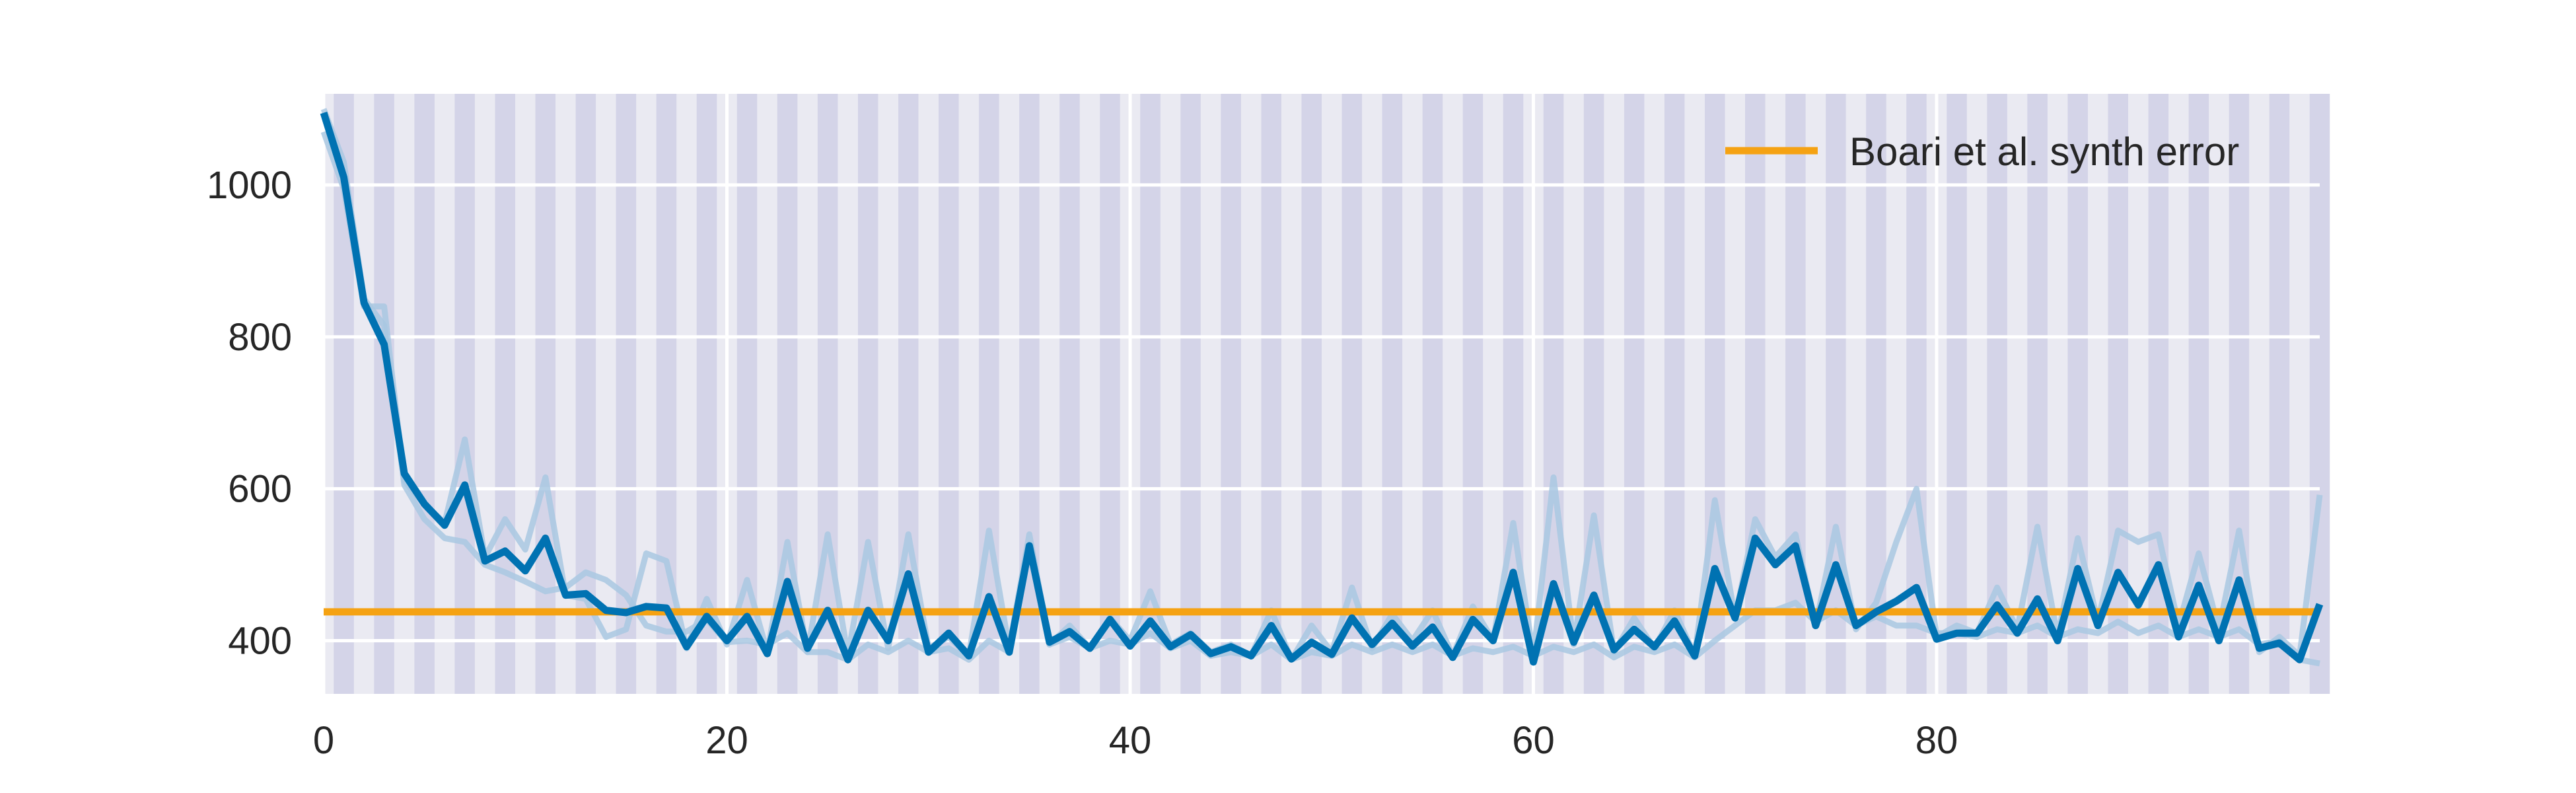  I want to click on legend: Boari et al. synth error, so click(1982, 152).